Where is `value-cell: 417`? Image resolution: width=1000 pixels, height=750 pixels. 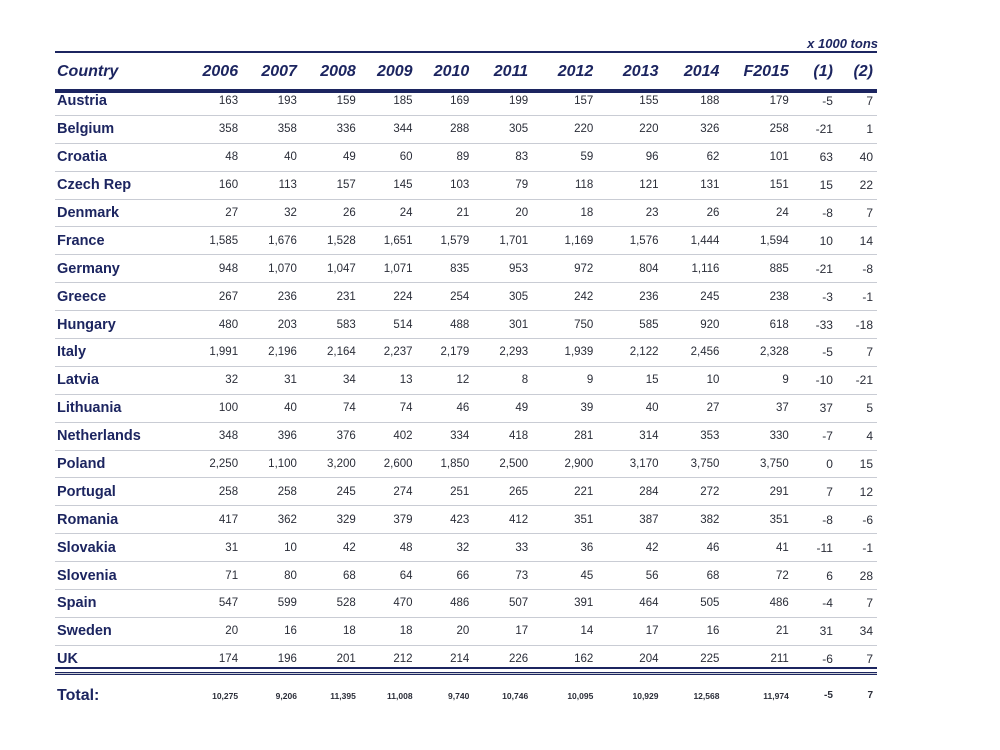 value-cell: 417 is located at coordinates (211, 520).